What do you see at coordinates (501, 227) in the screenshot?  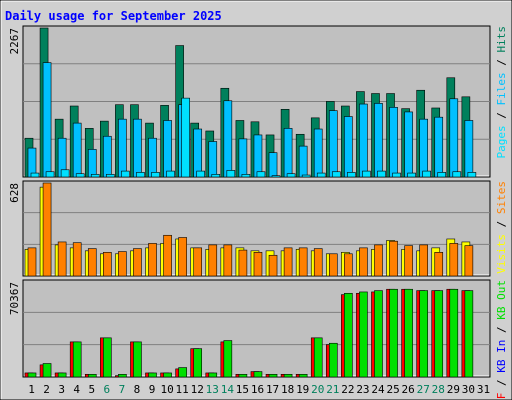 I see `legend-text: Visits / Sites` at bounding box center [501, 227].